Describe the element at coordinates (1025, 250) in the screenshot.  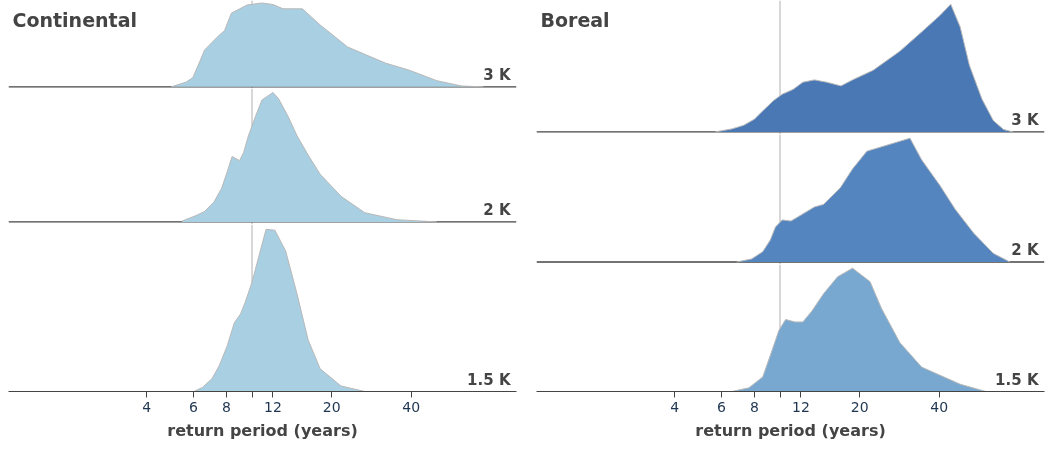
I see `series-label: 2 K` at that location.